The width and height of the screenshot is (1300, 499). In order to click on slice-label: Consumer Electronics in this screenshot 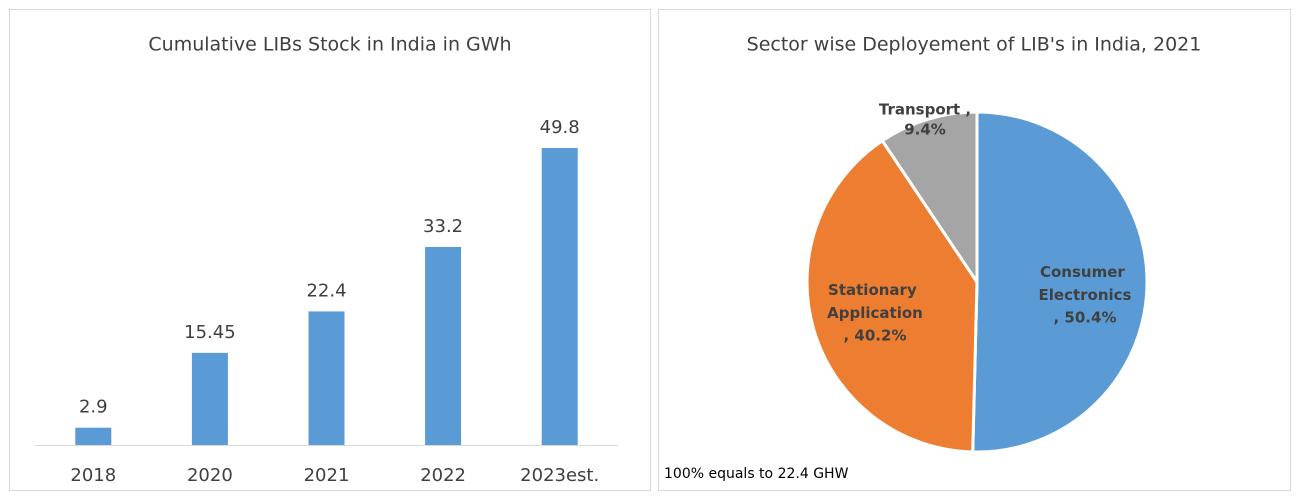, I will do `click(1085, 283)`.